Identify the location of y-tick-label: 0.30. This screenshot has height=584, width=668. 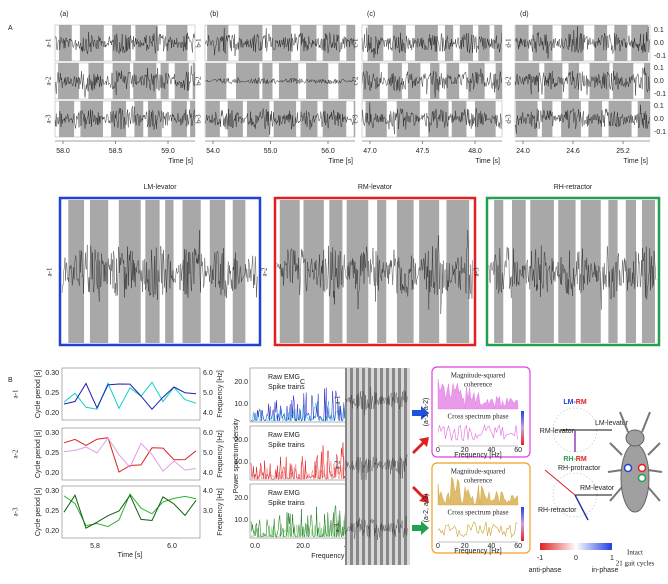
(52, 433).